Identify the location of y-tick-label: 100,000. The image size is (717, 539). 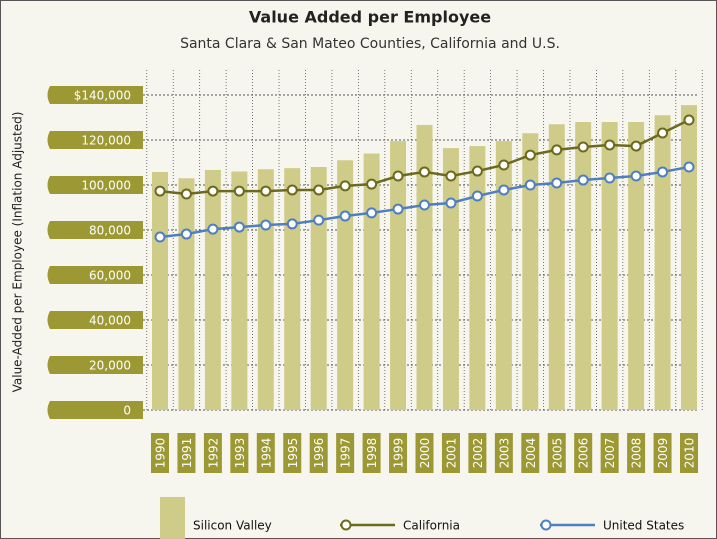
(106, 186).